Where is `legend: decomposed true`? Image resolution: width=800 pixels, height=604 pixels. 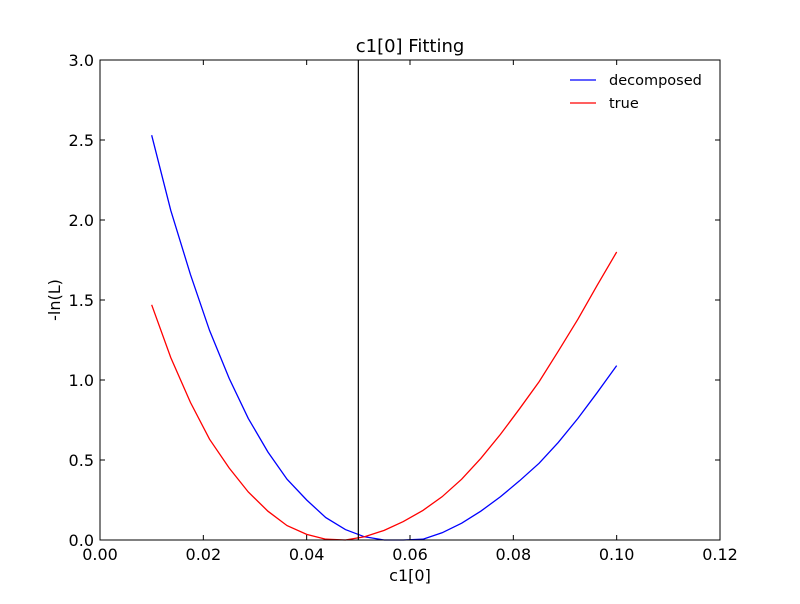
legend: decomposed true is located at coordinates (636, 92).